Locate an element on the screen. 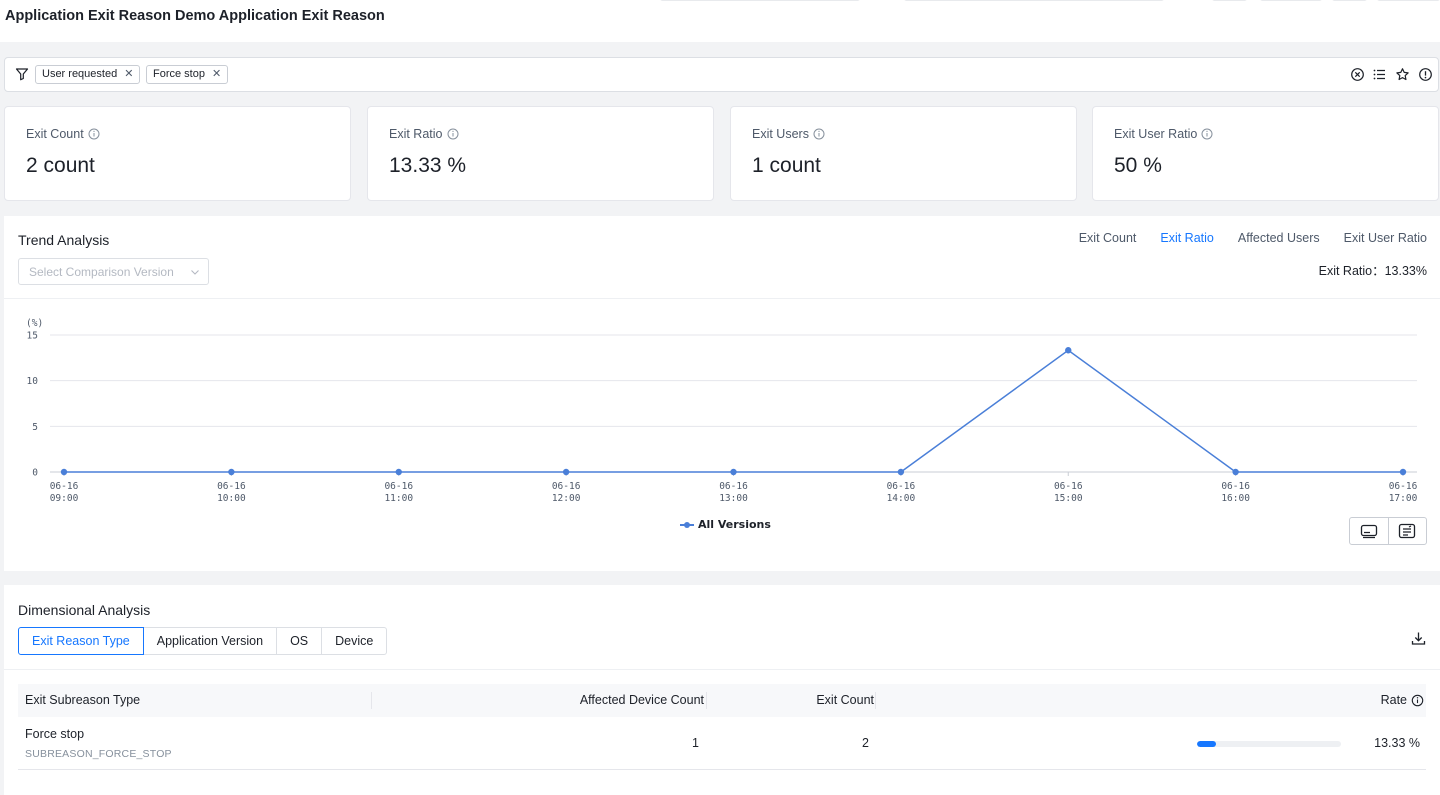  chart-view-toggle is located at coordinates (1388, 531).